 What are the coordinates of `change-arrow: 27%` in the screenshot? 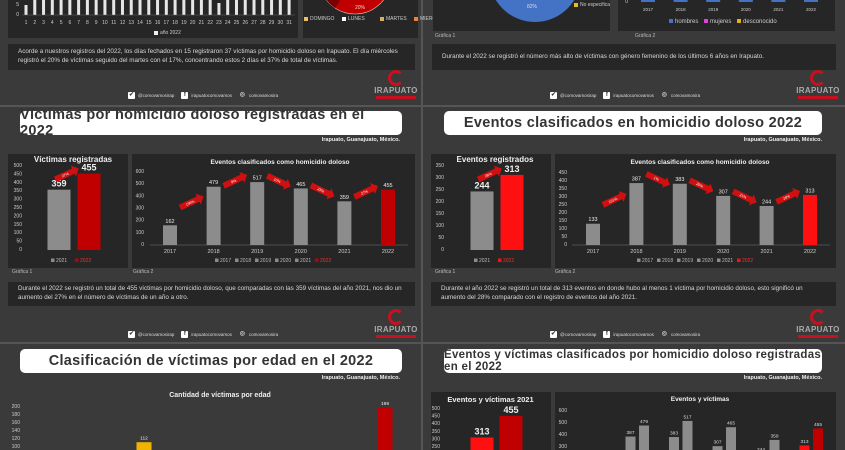 It's located at (365, 191).